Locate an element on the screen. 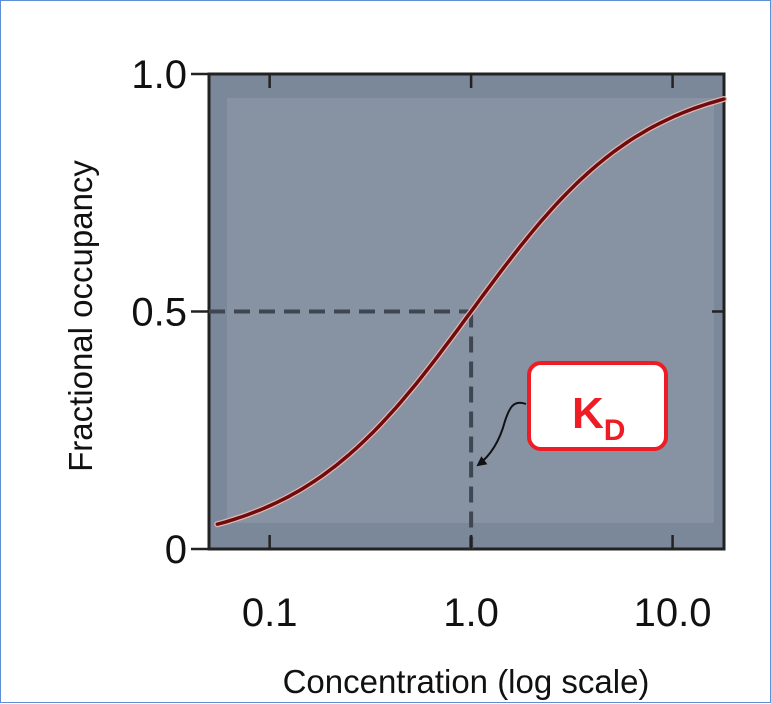 Image resolution: width=771 pixels, height=704 pixels. y-tick-label: 1.0 is located at coordinates (159, 75).